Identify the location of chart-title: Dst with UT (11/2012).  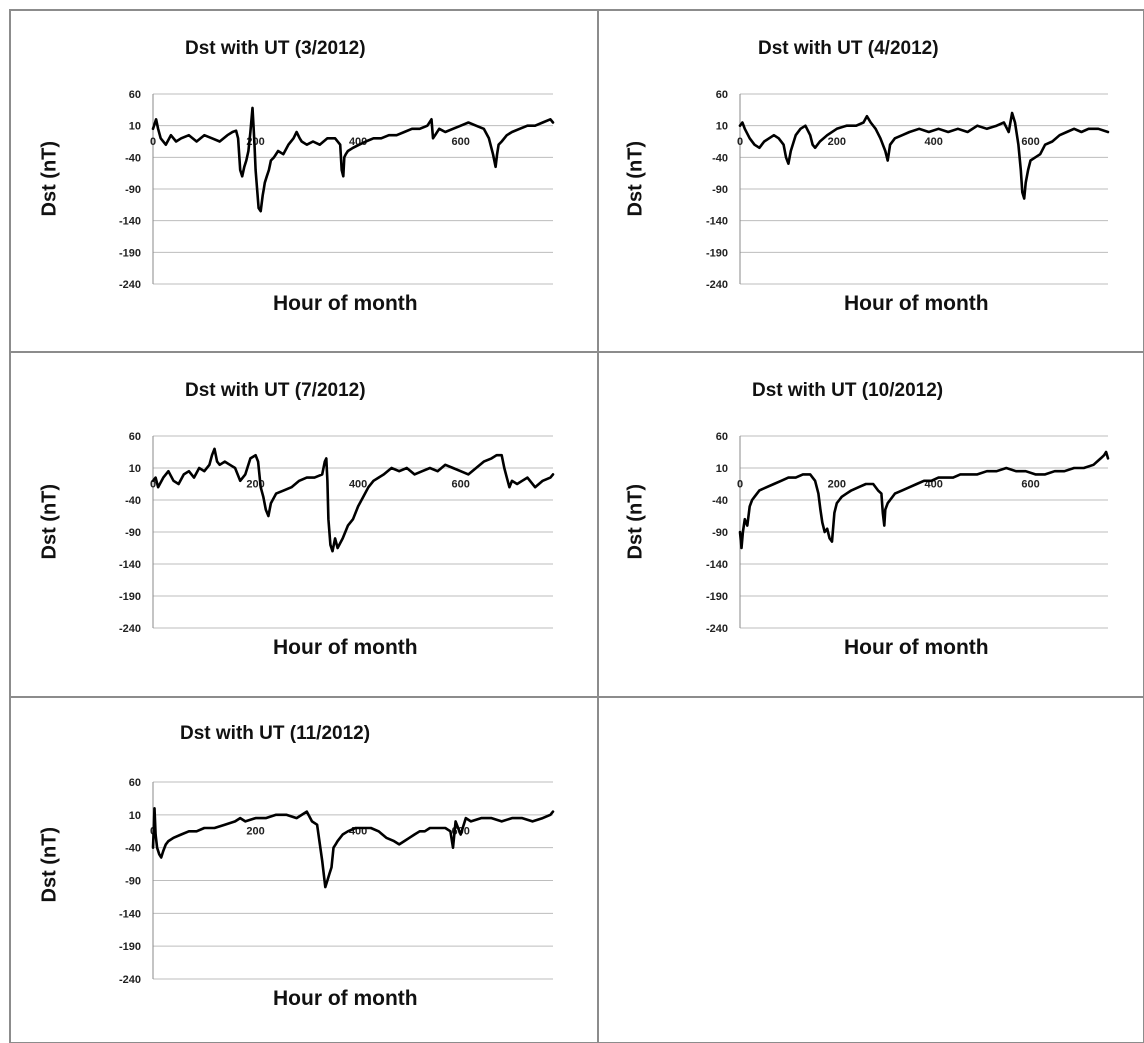
(275, 733).